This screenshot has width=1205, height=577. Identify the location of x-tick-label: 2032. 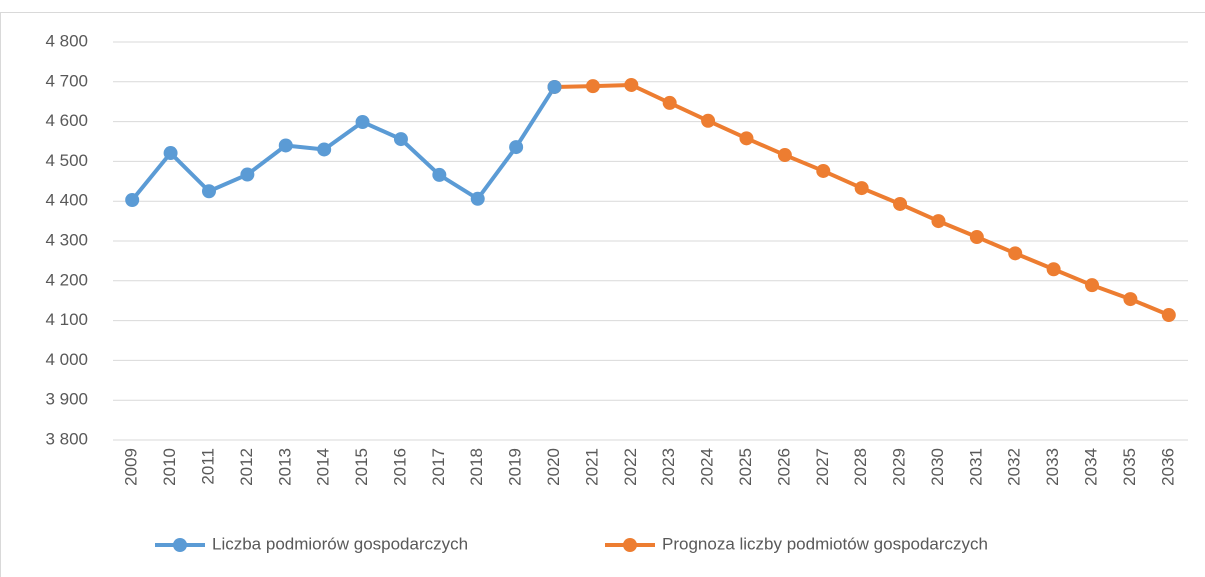
(1014, 467).